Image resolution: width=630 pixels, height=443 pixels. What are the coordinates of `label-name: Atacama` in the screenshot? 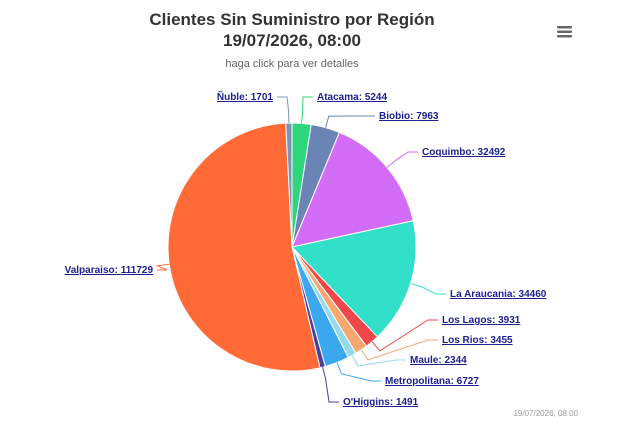 It's located at (338, 97).